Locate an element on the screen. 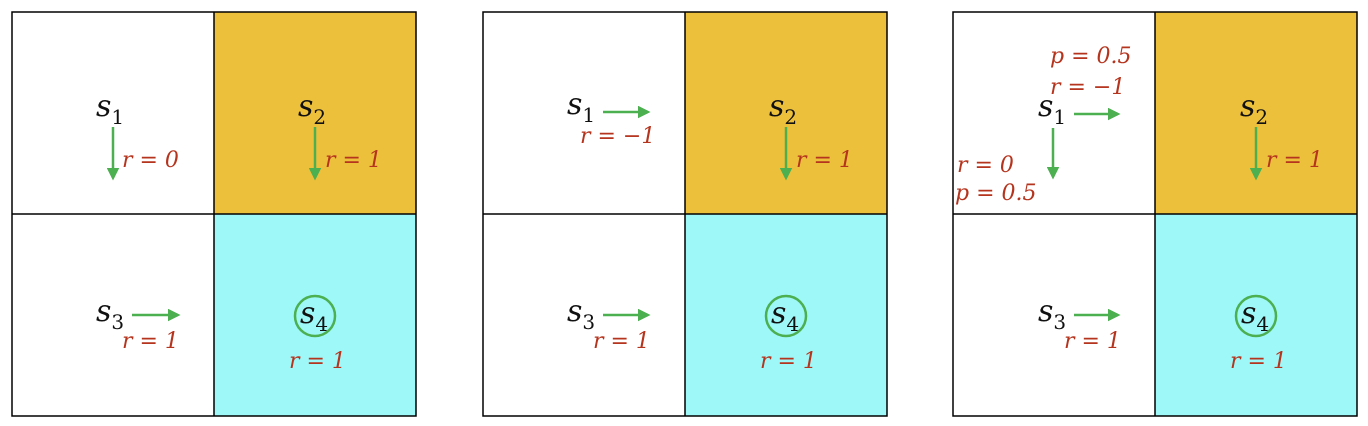 This screenshot has height=426, width=1368. probability-right-s1: p = 0.5 is located at coordinates (1091, 56).